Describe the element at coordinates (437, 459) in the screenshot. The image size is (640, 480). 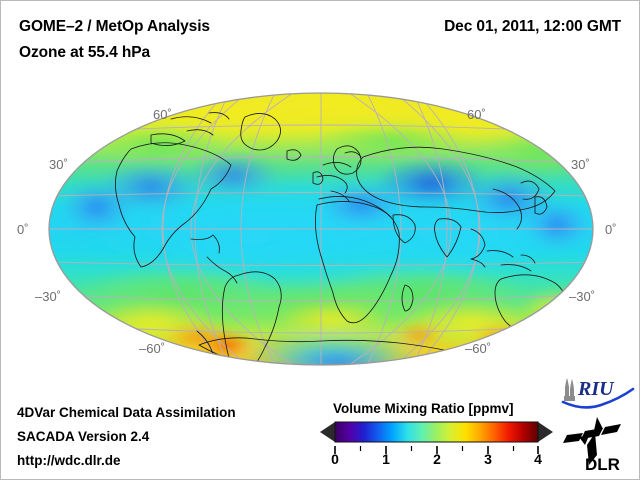
I see `colorbar-tick-2: 2` at that location.